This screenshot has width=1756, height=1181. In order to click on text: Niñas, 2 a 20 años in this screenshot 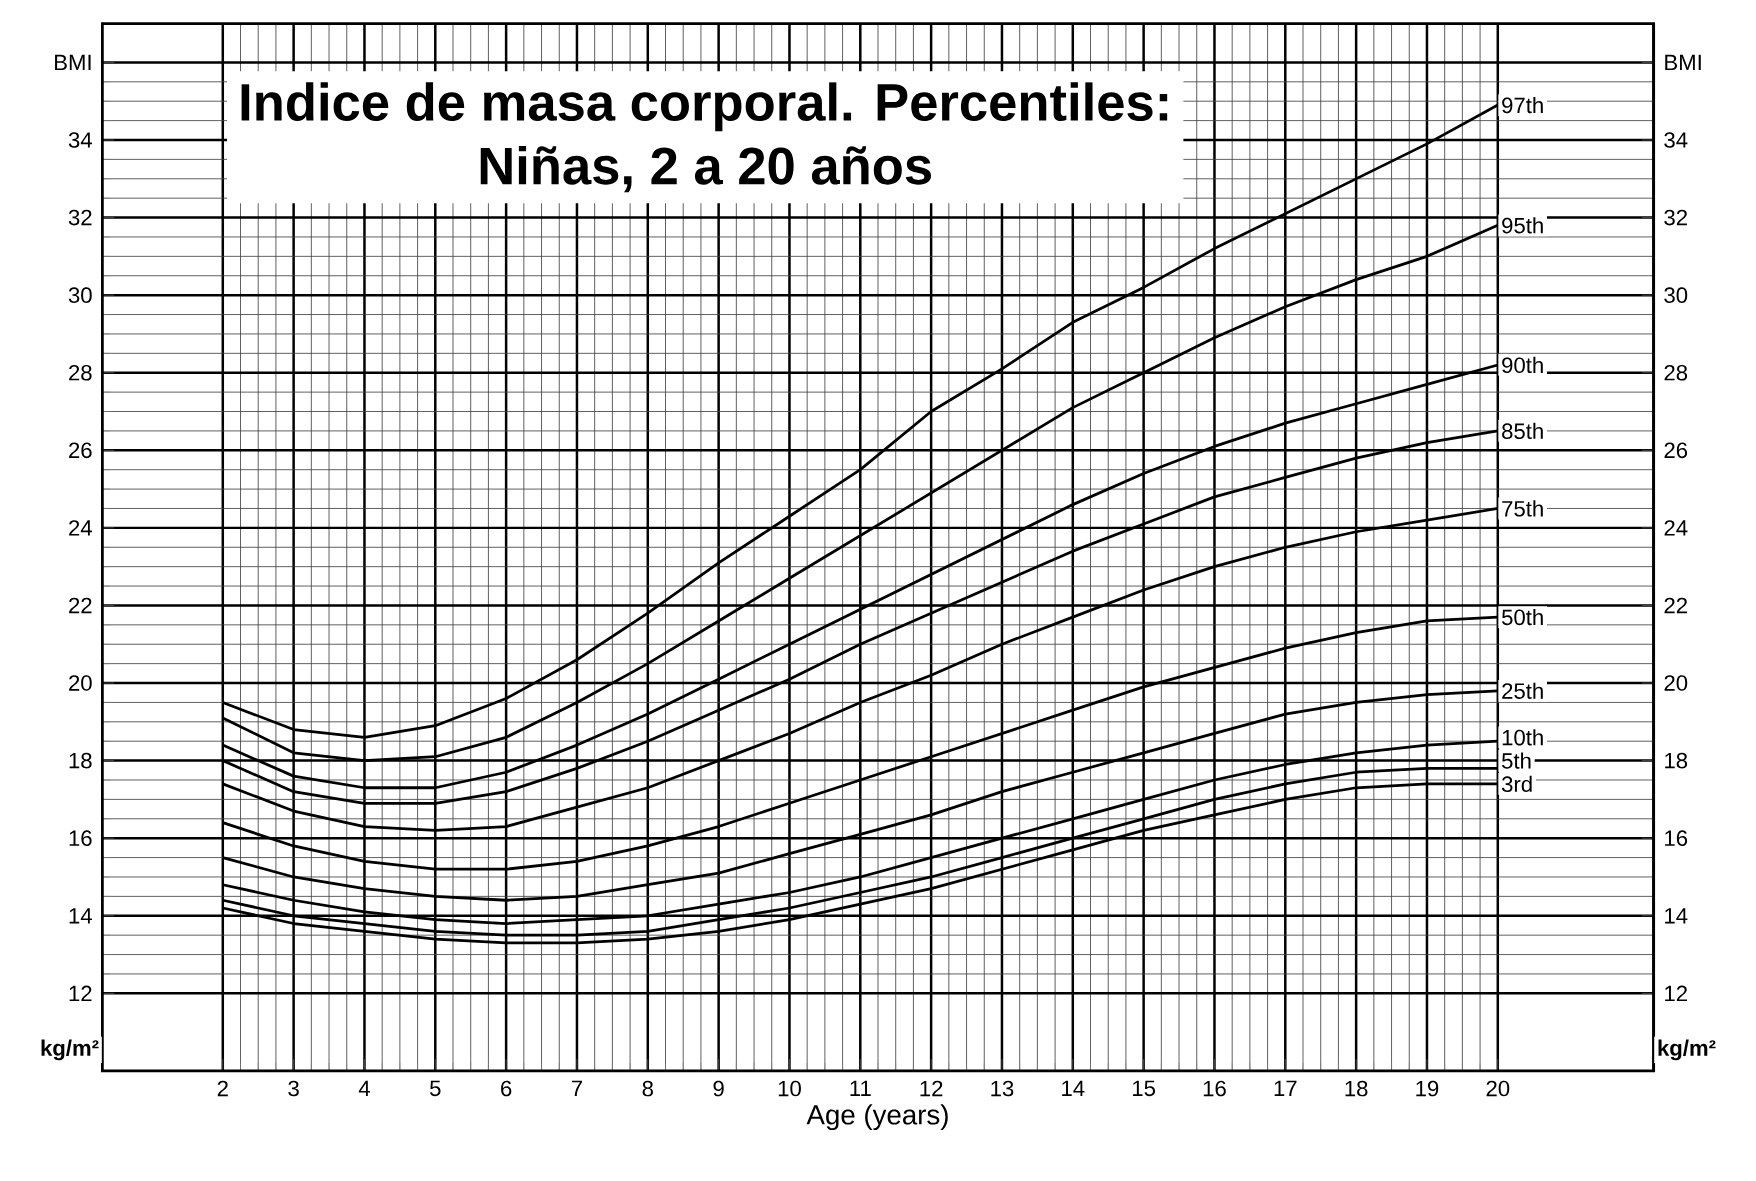, I will do `click(705, 169)`.